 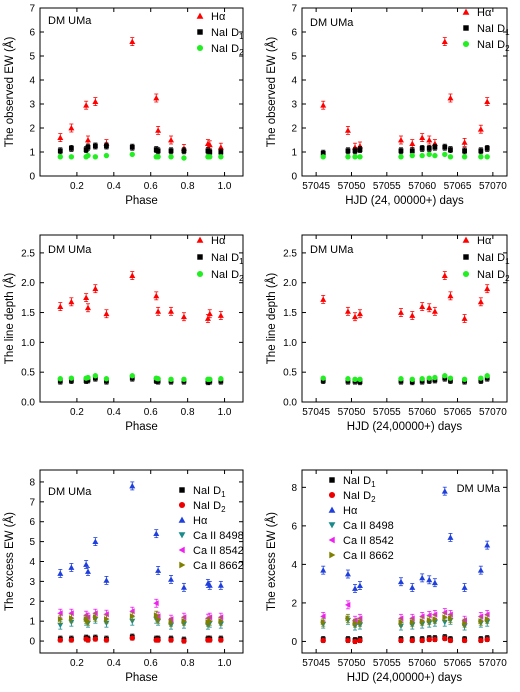 I want to click on legend: Hα NaI D1 NaI D2, so click(x=220, y=259).